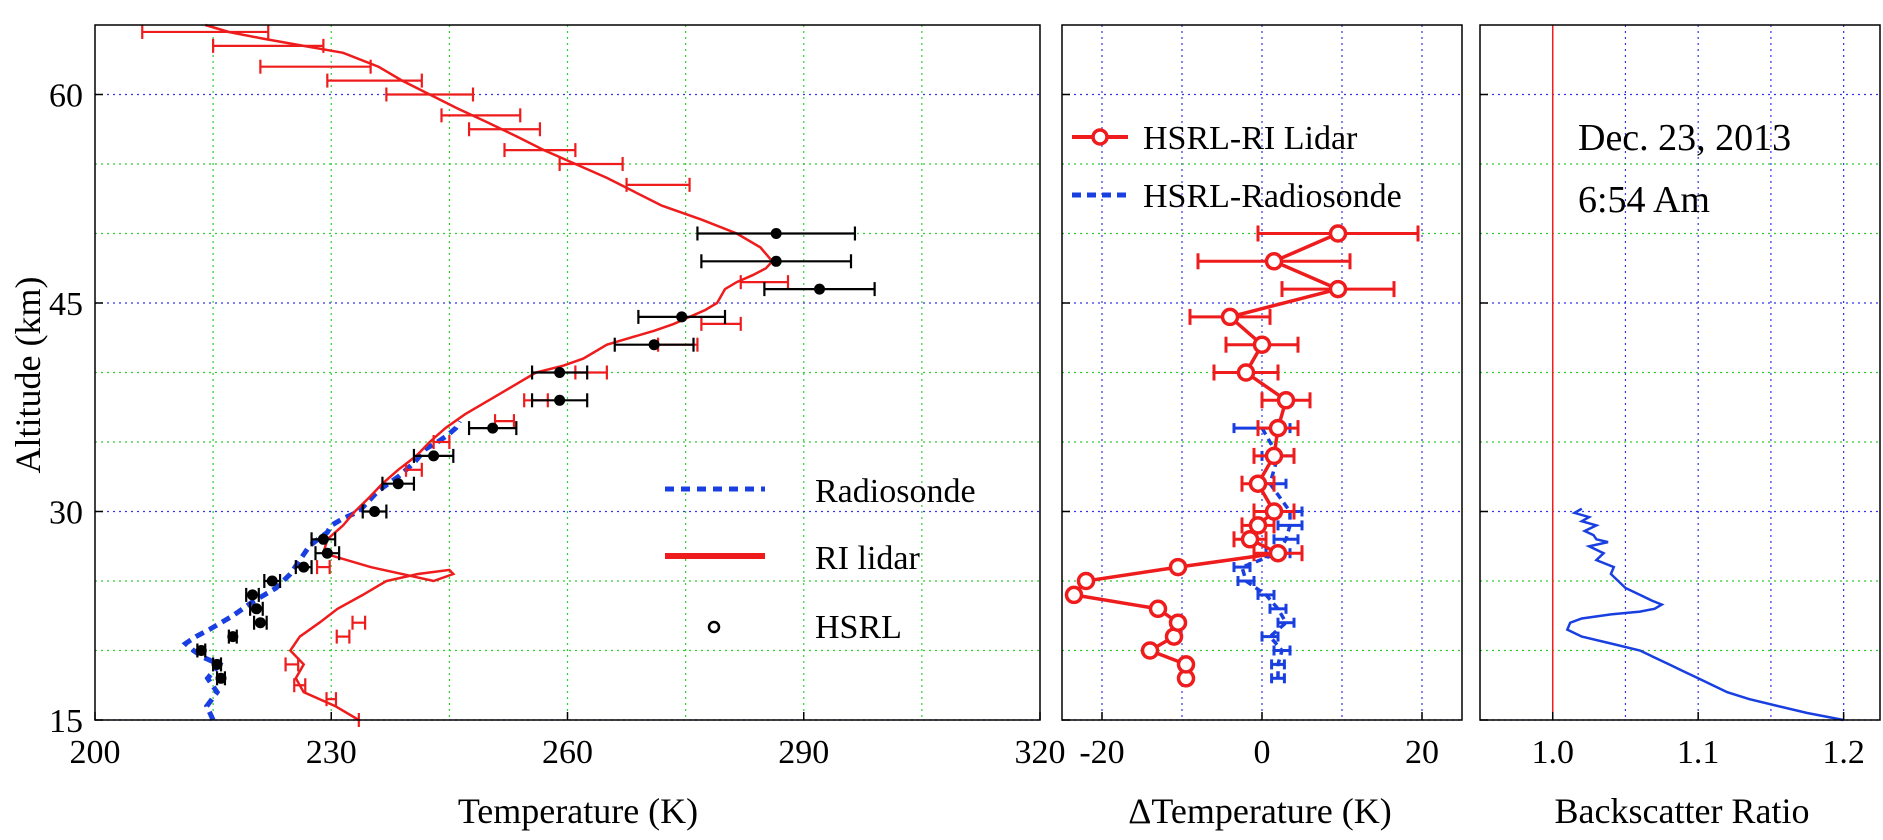 This screenshot has width=1883, height=840. What do you see at coordinates (66, 721) in the screenshot?
I see `y-tick-label: 15` at bounding box center [66, 721].